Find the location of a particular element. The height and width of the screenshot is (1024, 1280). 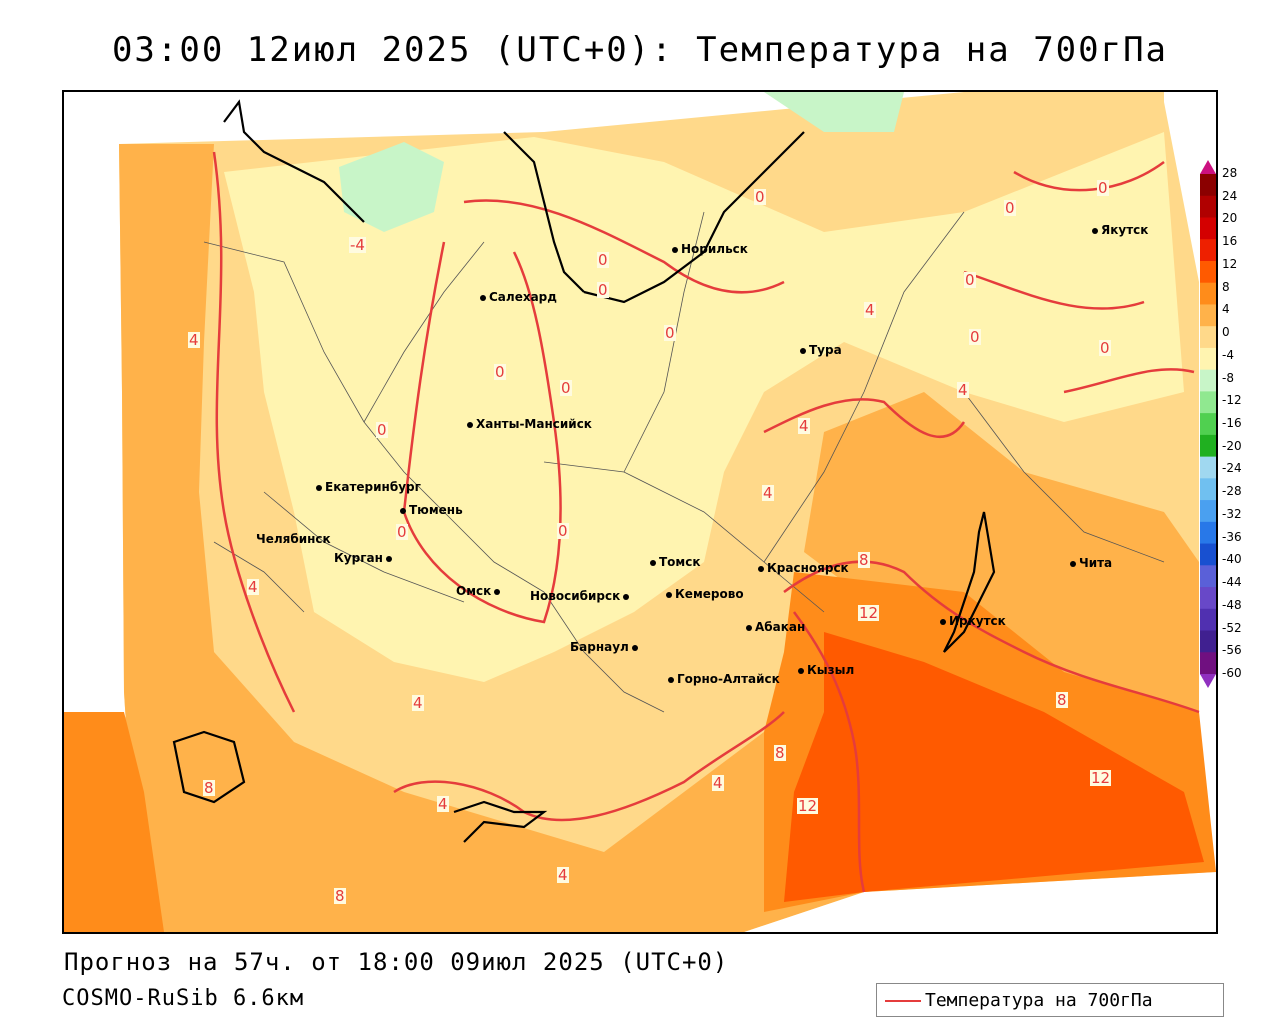

city-label: Барнаул is located at coordinates (605, 647).